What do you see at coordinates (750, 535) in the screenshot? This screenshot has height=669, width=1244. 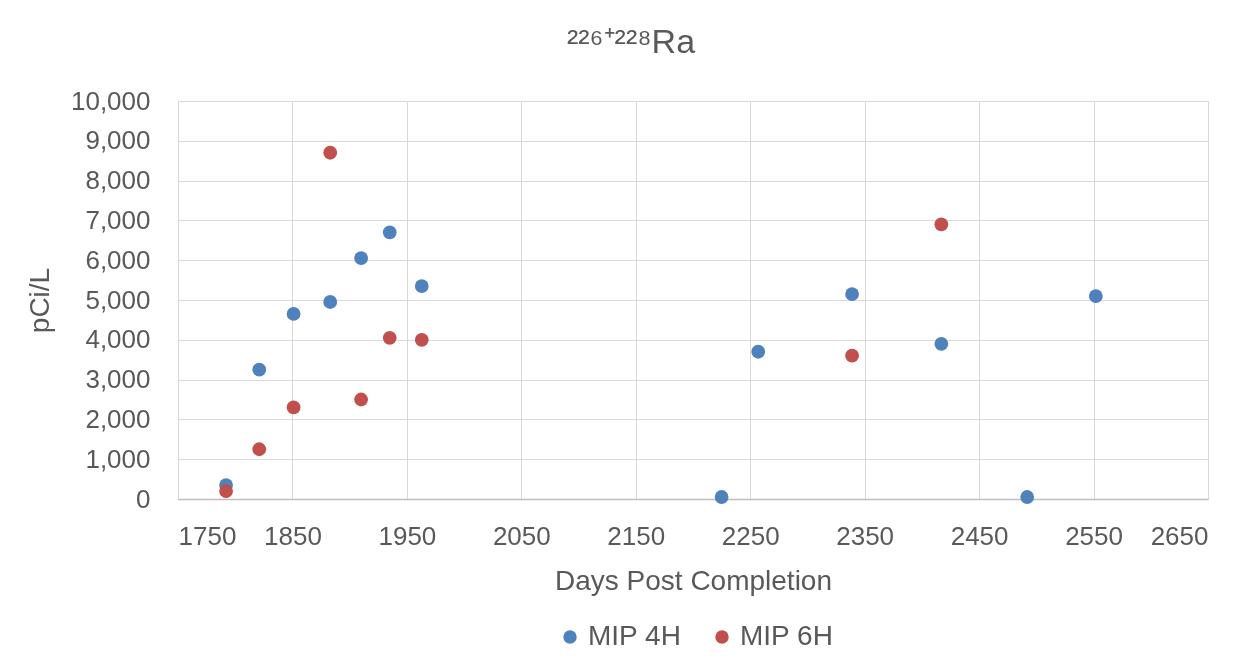 I see `x-tick-label: 2250` at bounding box center [750, 535].